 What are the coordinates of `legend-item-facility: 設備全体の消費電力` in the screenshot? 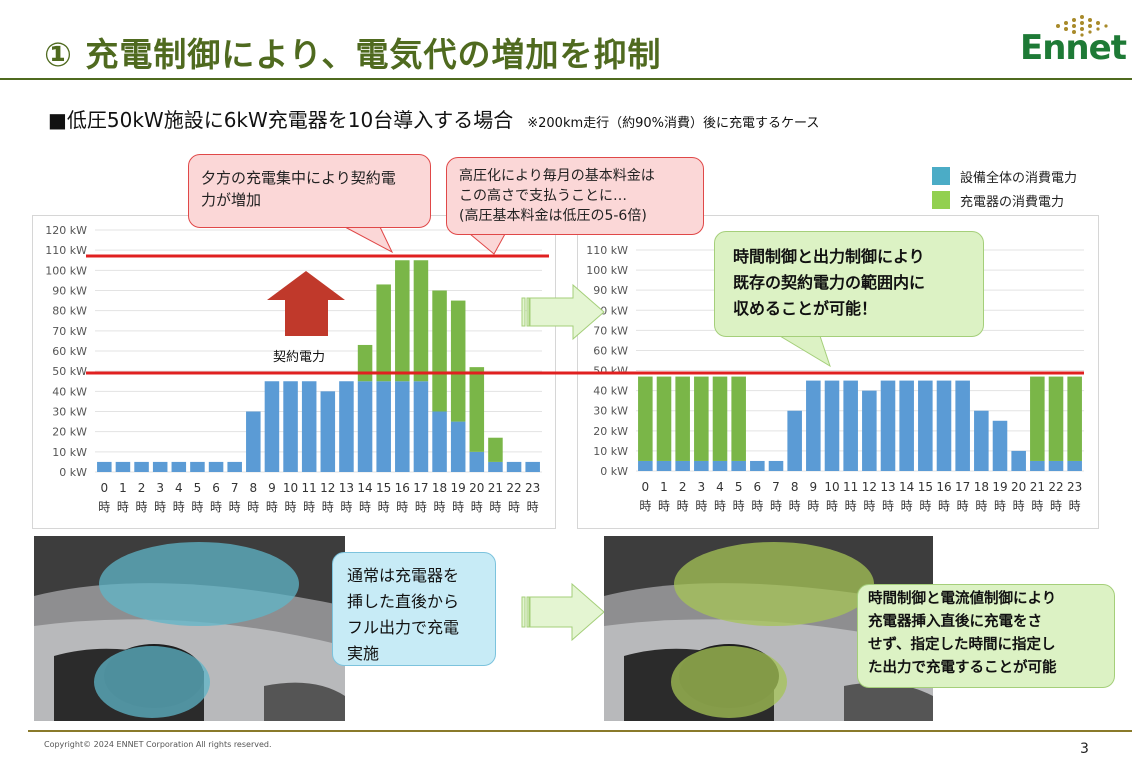 It's located at (1004, 176).